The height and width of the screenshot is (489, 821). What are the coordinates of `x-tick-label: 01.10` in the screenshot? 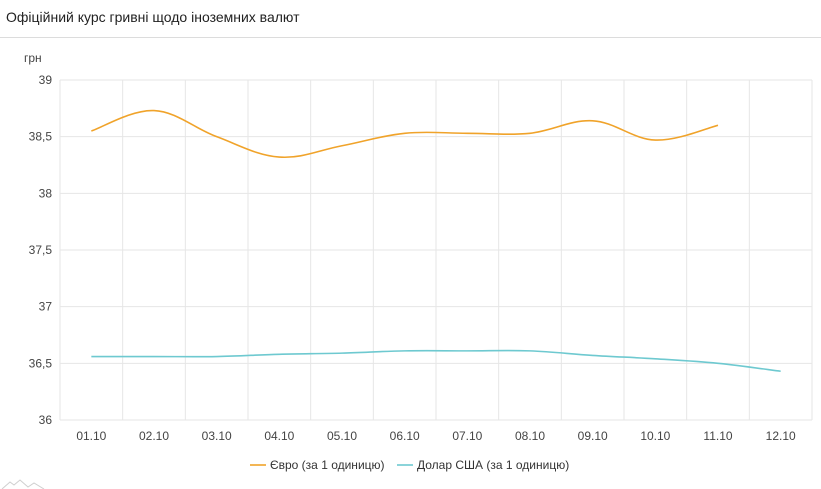 It's located at (91, 436).